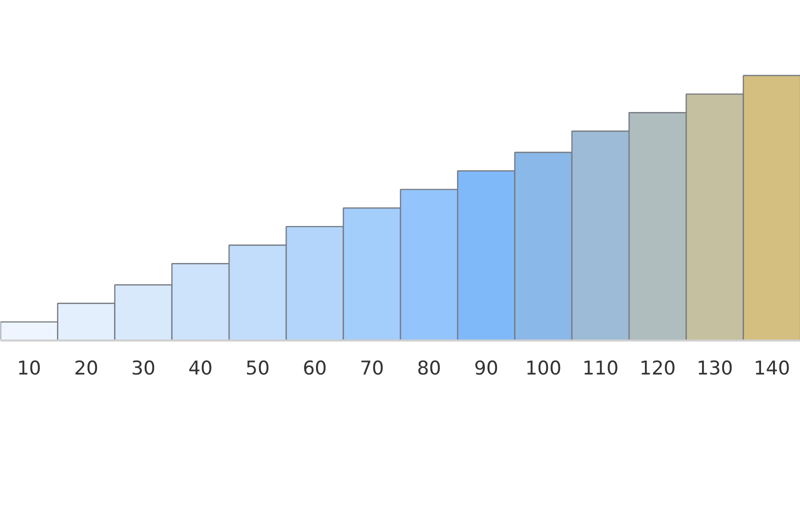 This screenshot has width=800, height=515. What do you see at coordinates (772, 369) in the screenshot?
I see `x-tick-label: 140` at bounding box center [772, 369].